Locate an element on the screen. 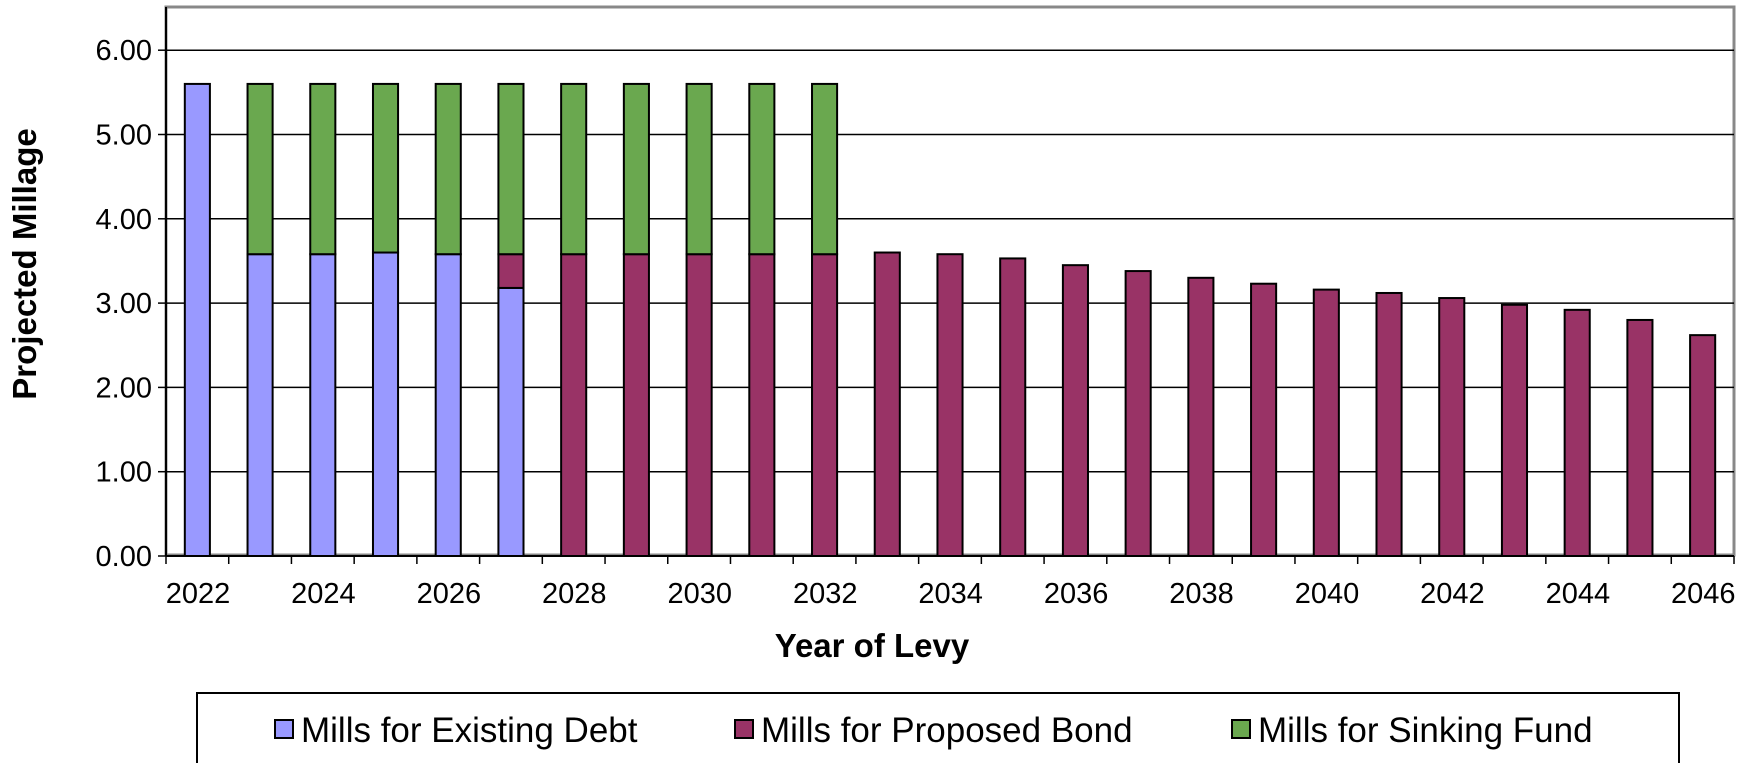  bar-proposed-bond-2038 is located at coordinates (1201, 416).